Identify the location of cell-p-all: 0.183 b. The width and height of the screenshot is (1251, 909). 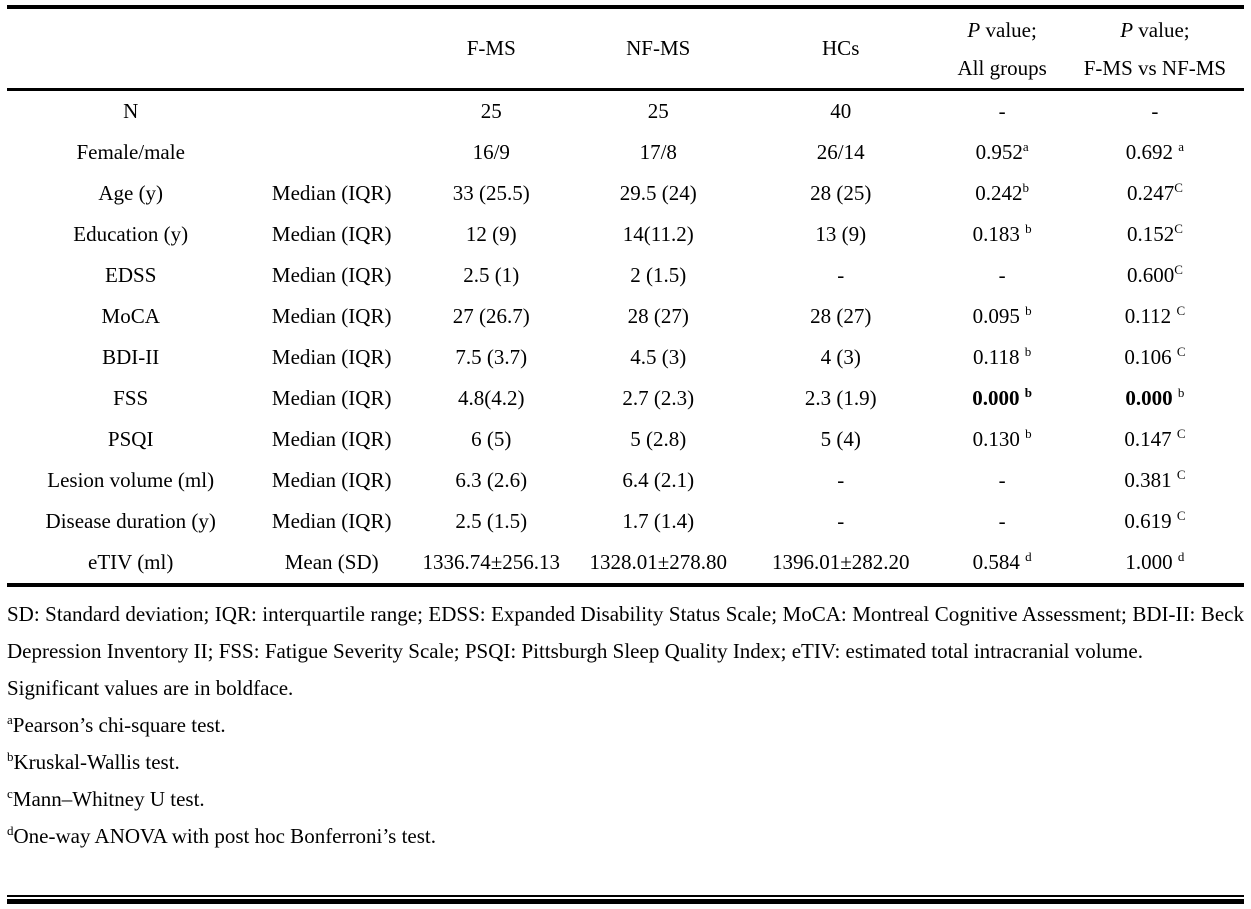
(1002, 233).